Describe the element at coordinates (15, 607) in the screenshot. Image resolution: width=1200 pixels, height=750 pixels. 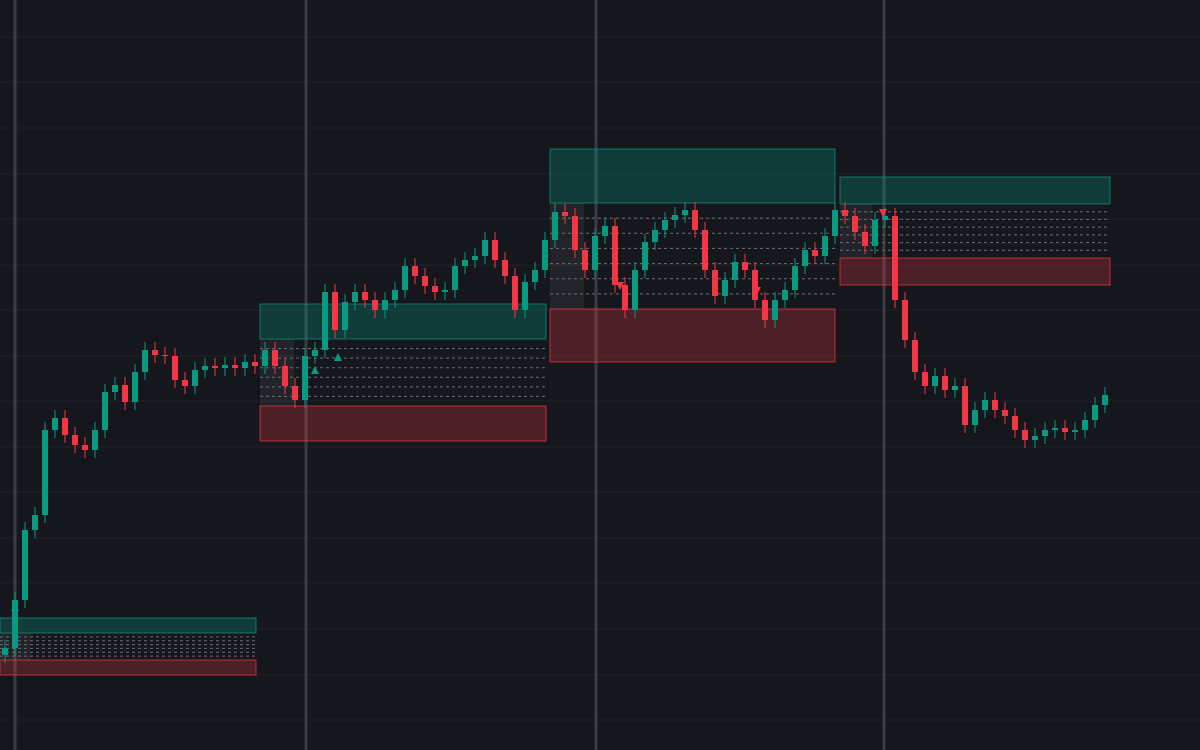
I see `buy-signal` at that location.